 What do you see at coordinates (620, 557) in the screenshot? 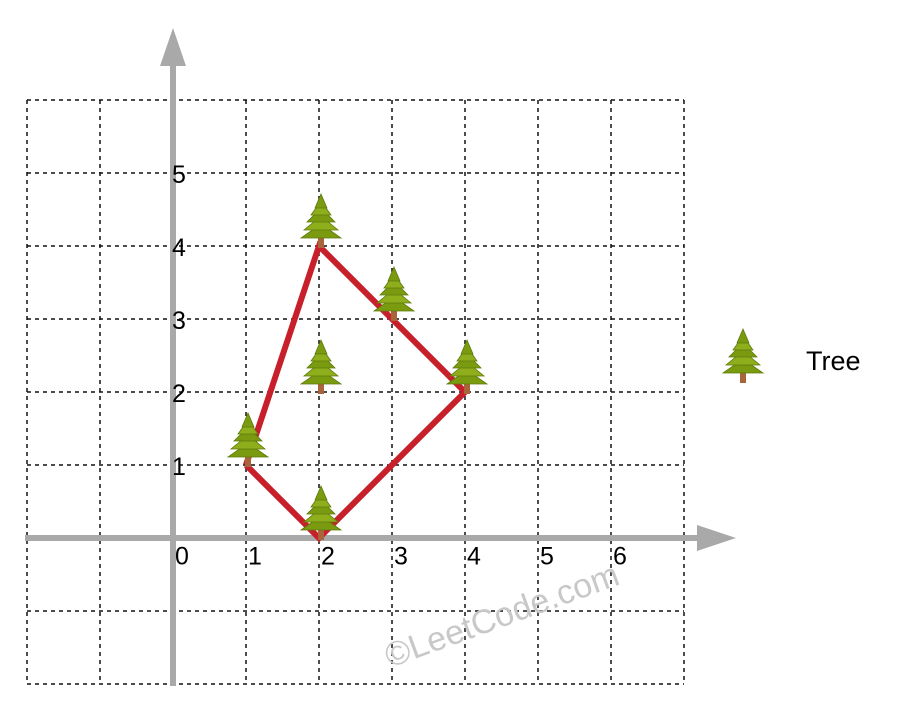
I see `x-tick-label: 6` at bounding box center [620, 557].